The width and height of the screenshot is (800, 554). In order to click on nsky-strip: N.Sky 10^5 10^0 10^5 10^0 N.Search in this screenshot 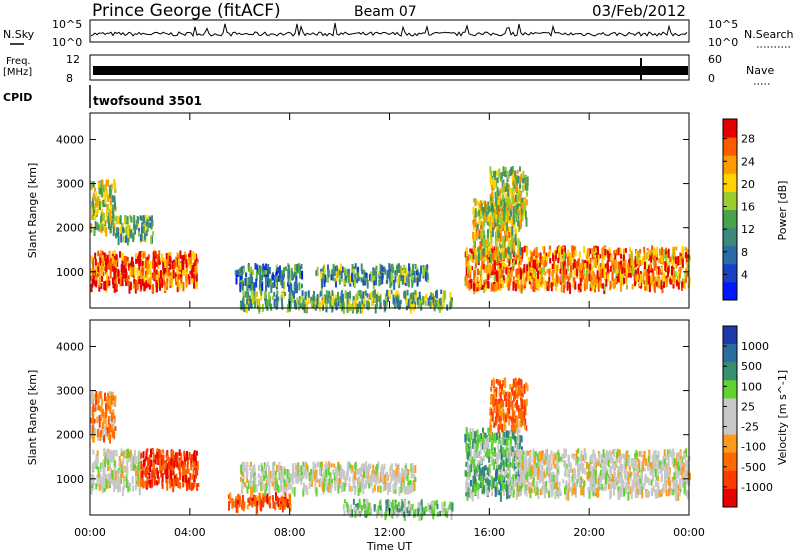, I will do `click(398, 33)`.